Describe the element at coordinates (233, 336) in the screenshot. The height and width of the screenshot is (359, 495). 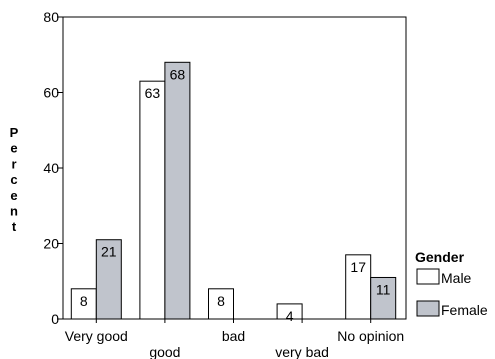
I see `x-category-label: bad` at that location.